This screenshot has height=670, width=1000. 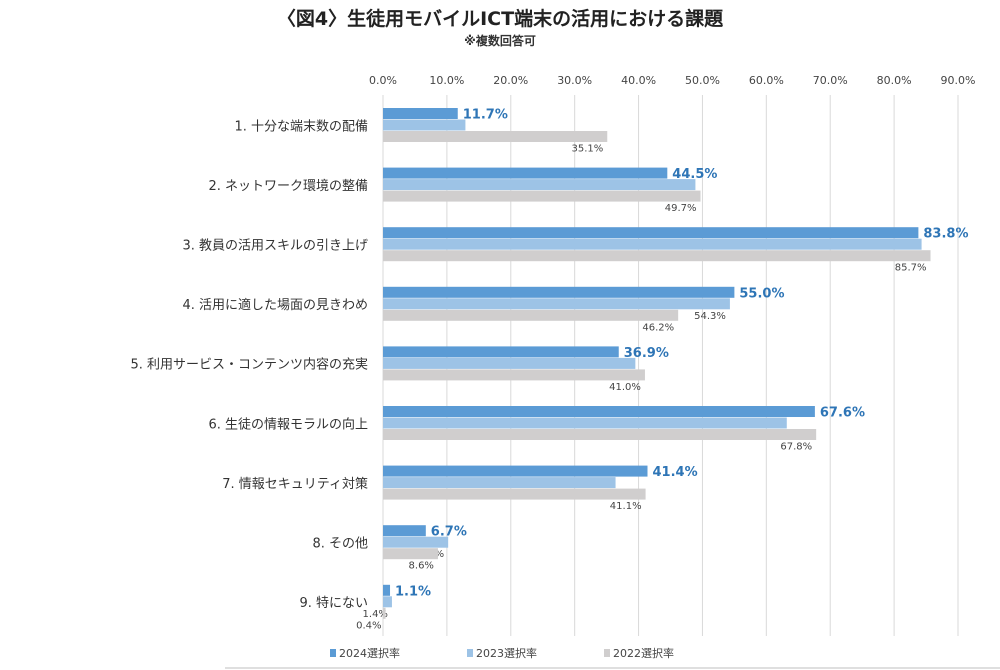 I want to click on data-label: 83.8%, so click(x=945, y=234).